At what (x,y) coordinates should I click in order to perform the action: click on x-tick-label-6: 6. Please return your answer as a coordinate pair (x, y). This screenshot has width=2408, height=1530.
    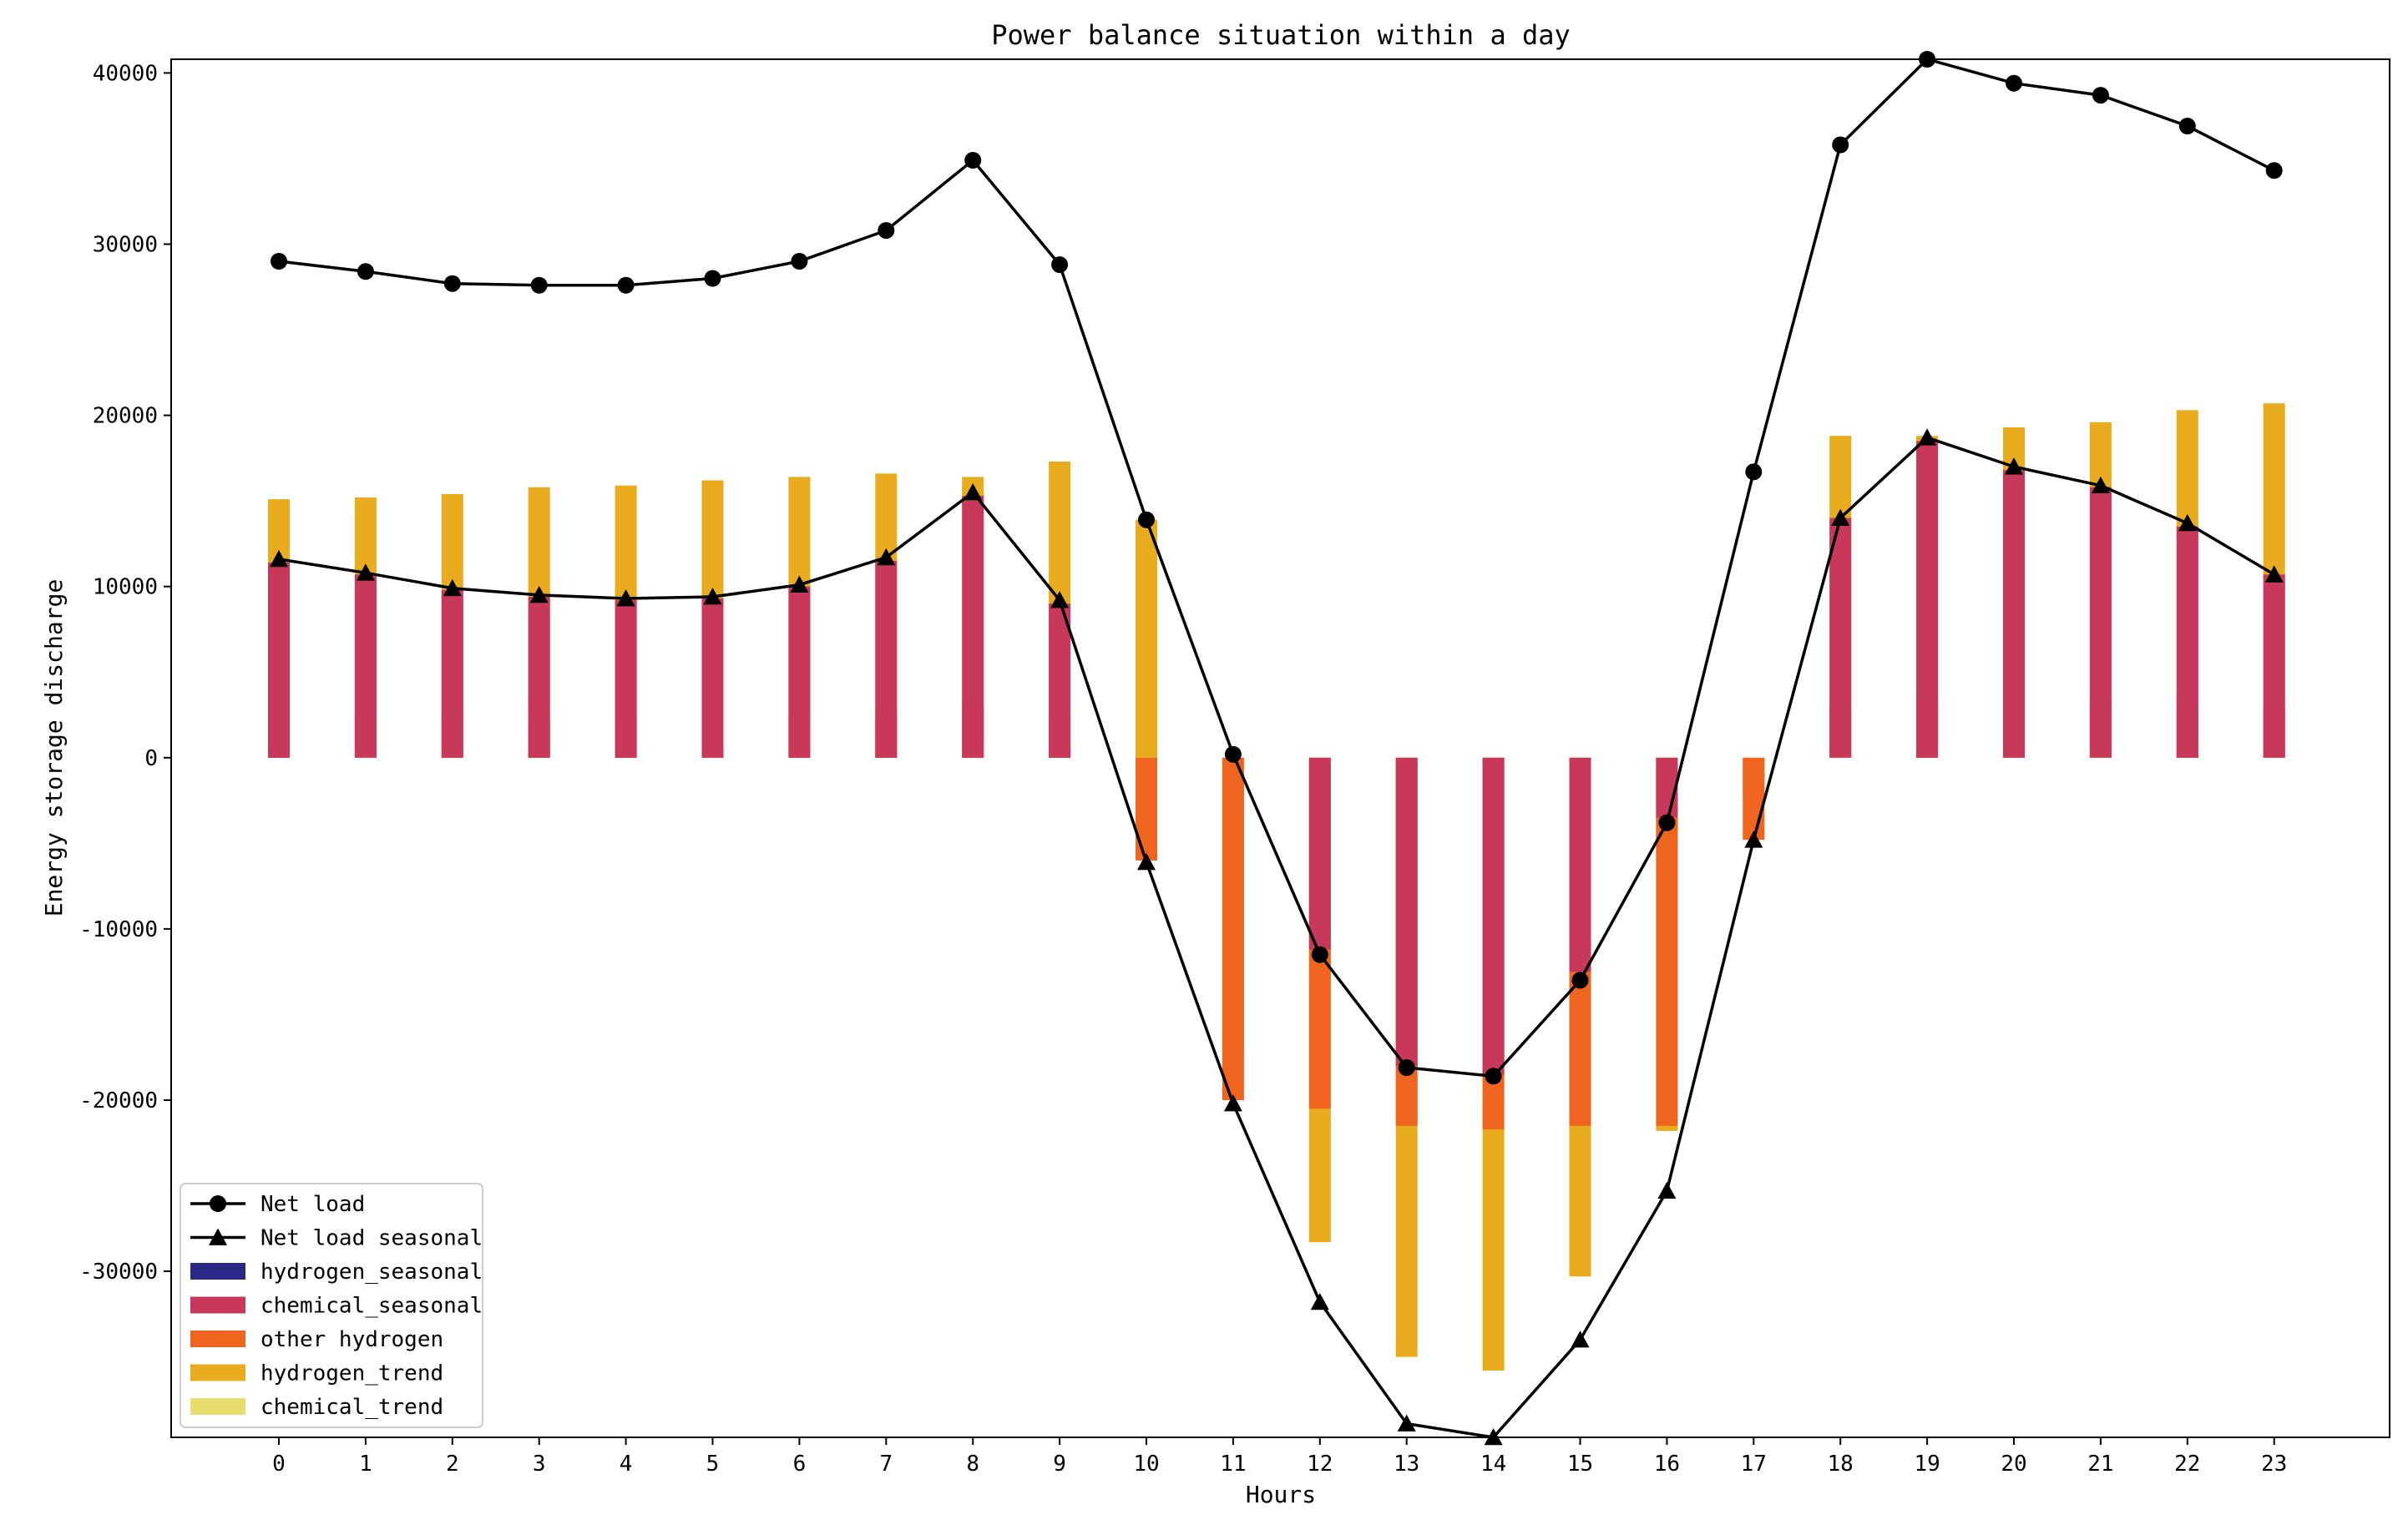
    Looking at the image, I should click on (800, 1464).